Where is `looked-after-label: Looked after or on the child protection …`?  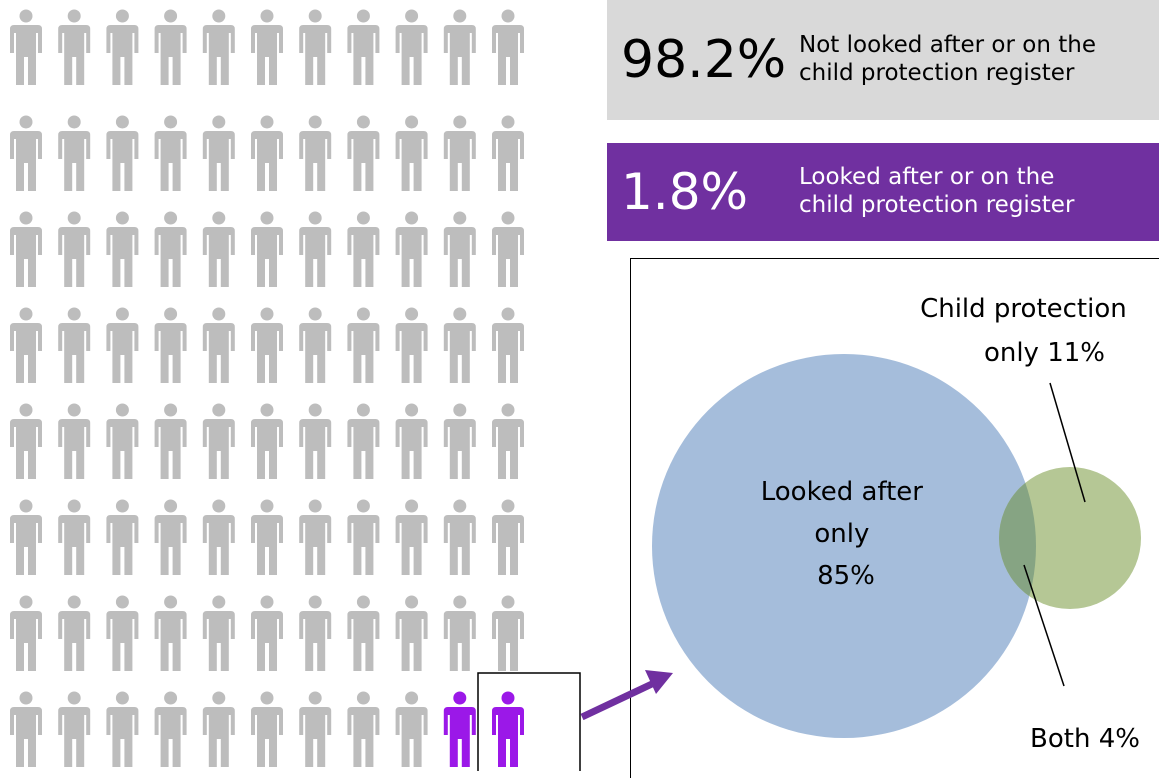 looked-after-label: Looked after or on the child protection … is located at coordinates (937, 191).